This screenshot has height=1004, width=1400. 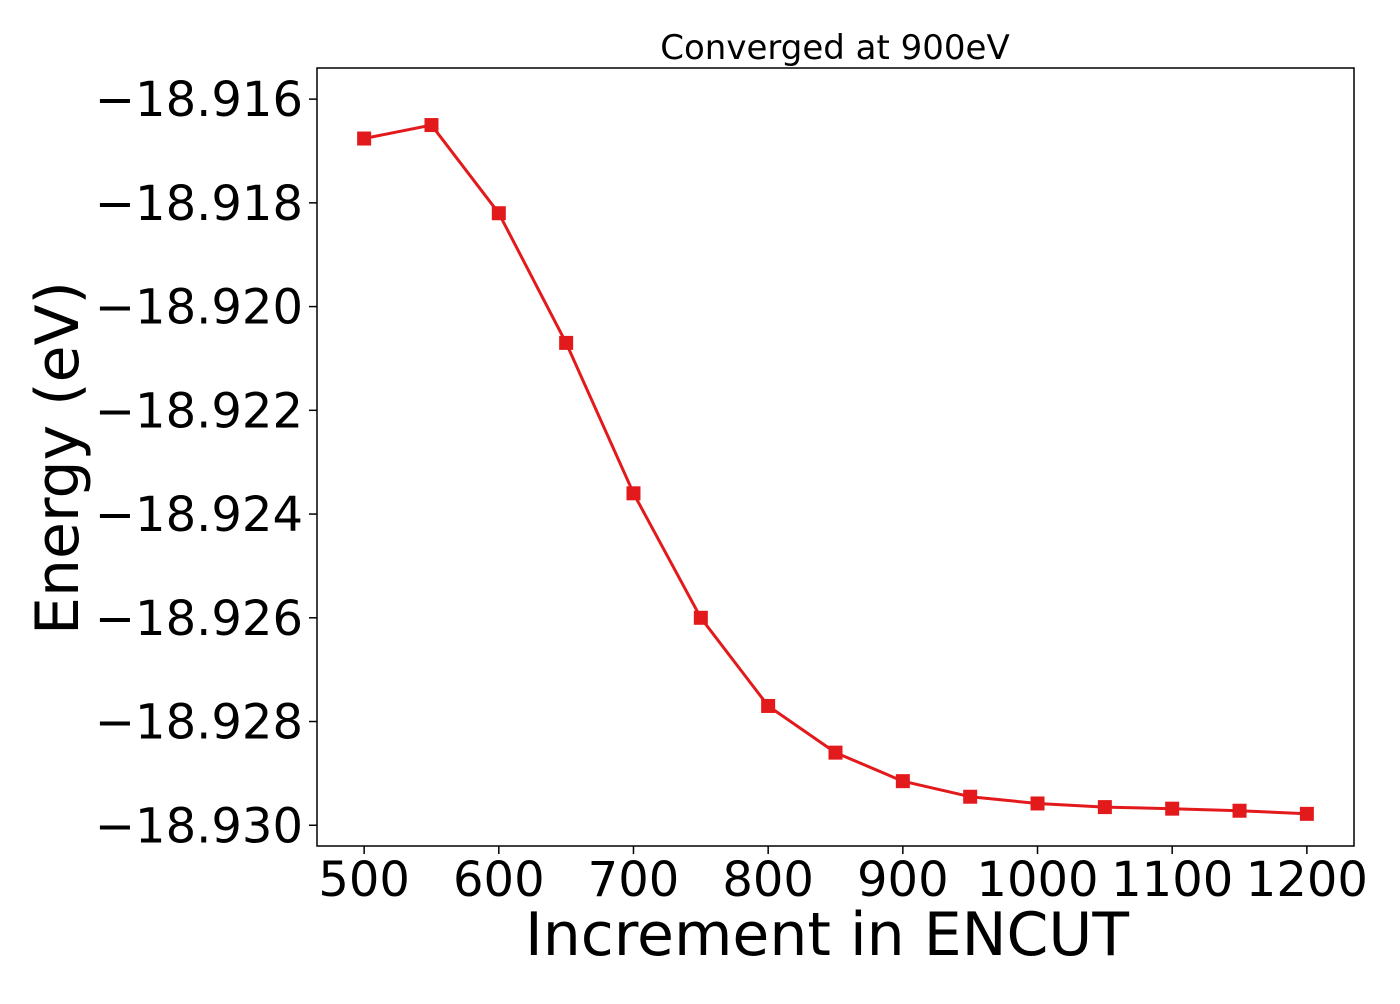 I want to click on y-tick-label: −18.922, so click(x=199, y=411).